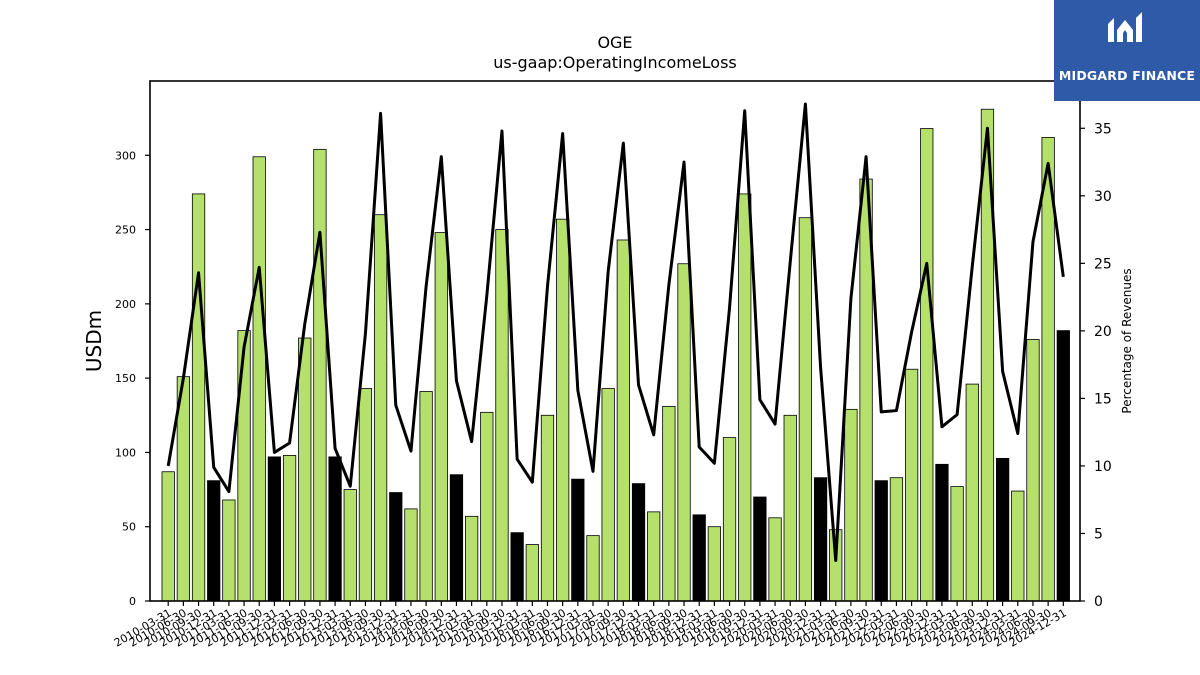 The height and width of the screenshot is (675, 1200). Describe the element at coordinates (1103, 129) in the screenshot. I see `right-tick-label: 35` at that location.